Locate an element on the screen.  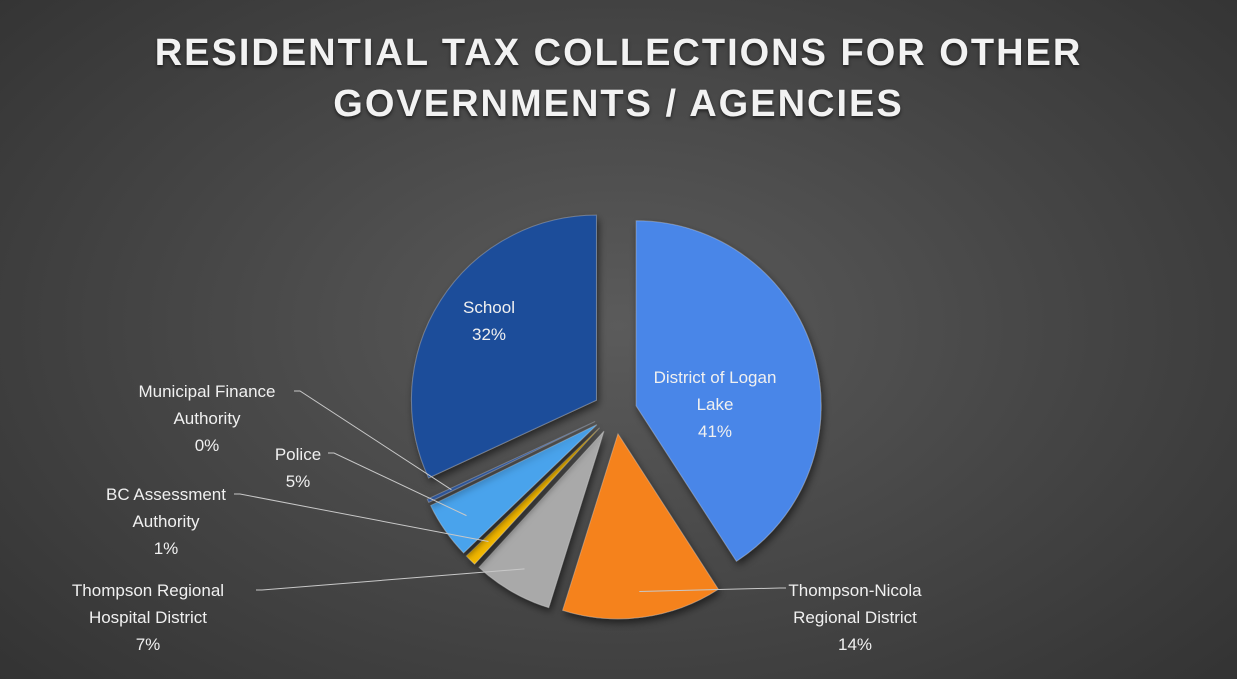
slice-label-police: Police 5% is located at coordinates (298, 468).